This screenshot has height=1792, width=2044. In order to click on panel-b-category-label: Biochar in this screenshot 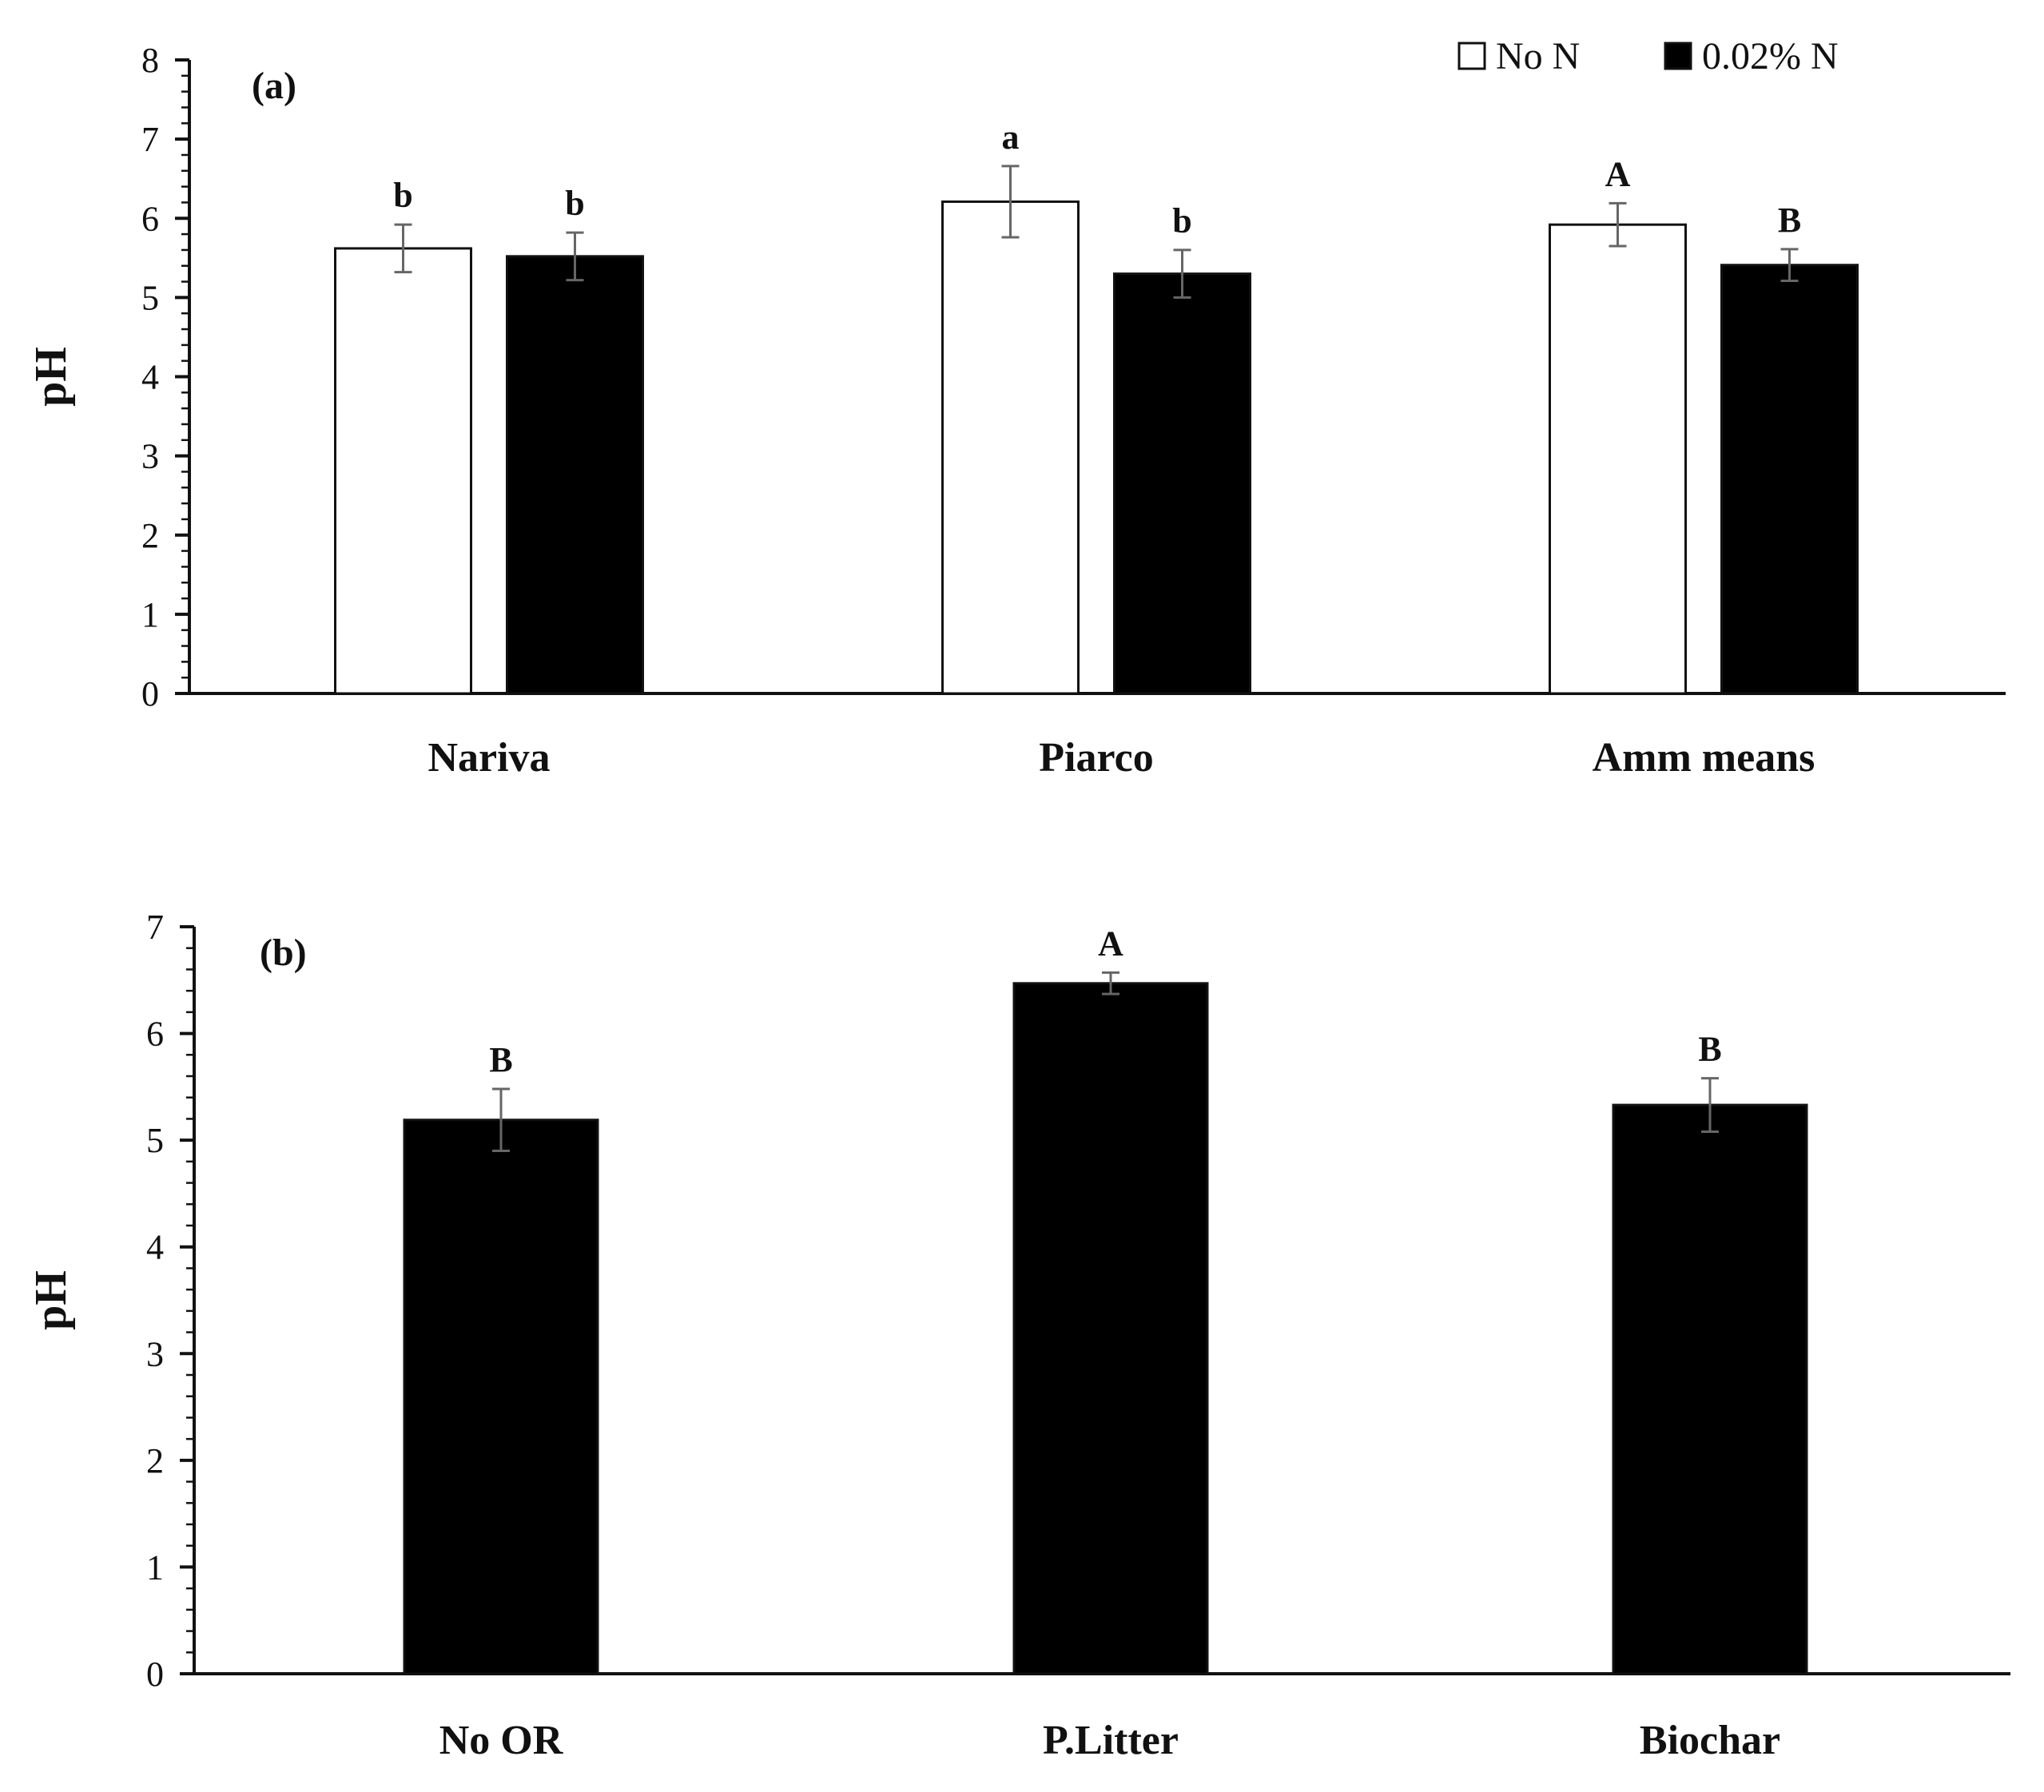, I will do `click(1710, 1741)`.